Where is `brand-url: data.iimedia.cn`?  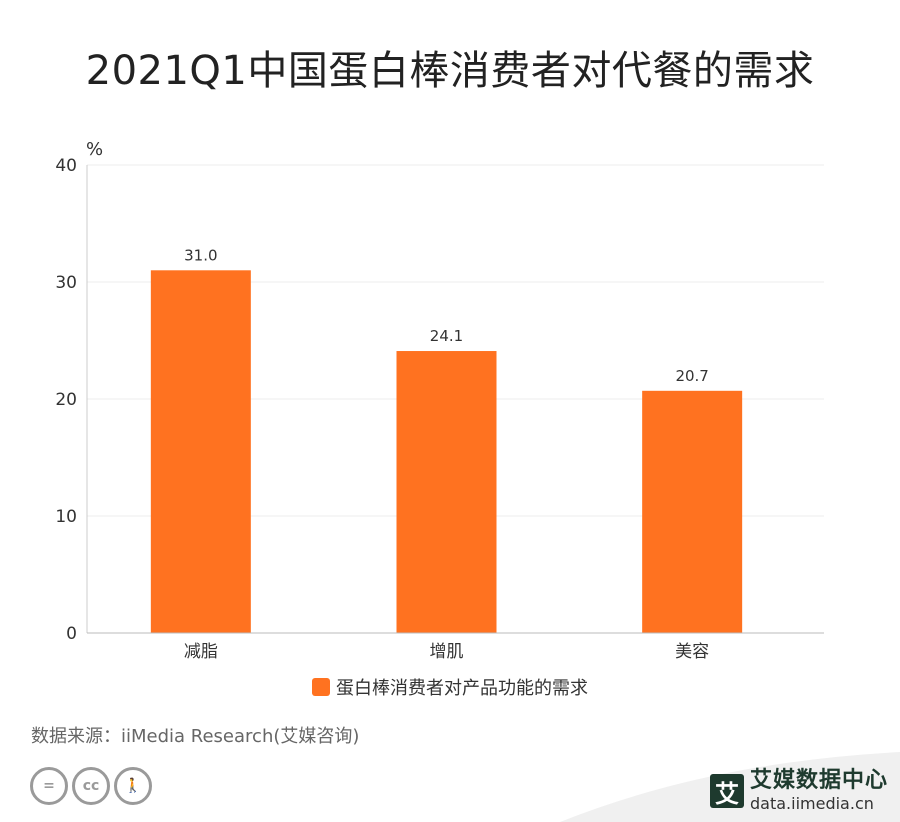 brand-url: data.iimedia.cn is located at coordinates (812, 803).